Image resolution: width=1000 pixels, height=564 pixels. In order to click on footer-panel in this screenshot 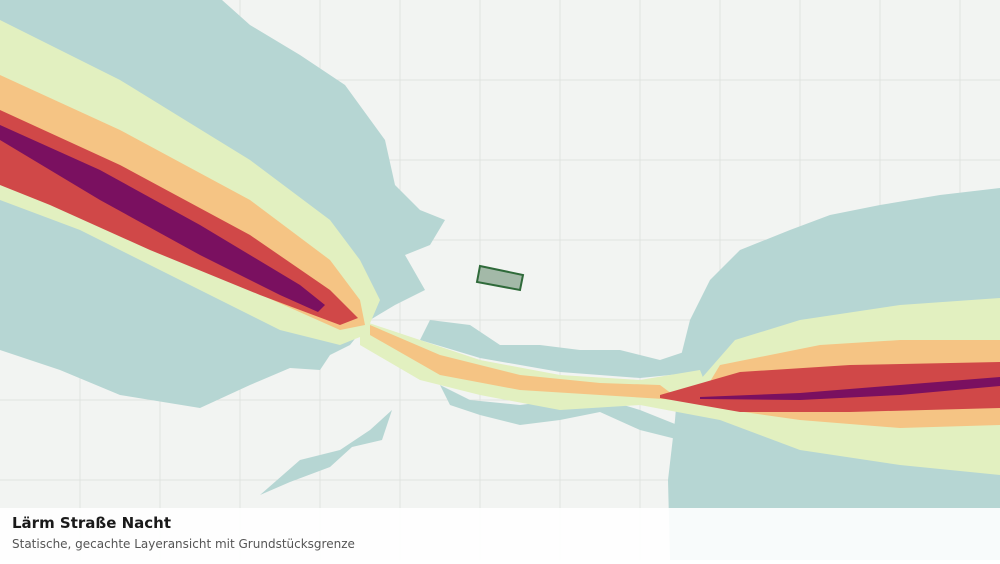, I will do `click(500, 534)`.